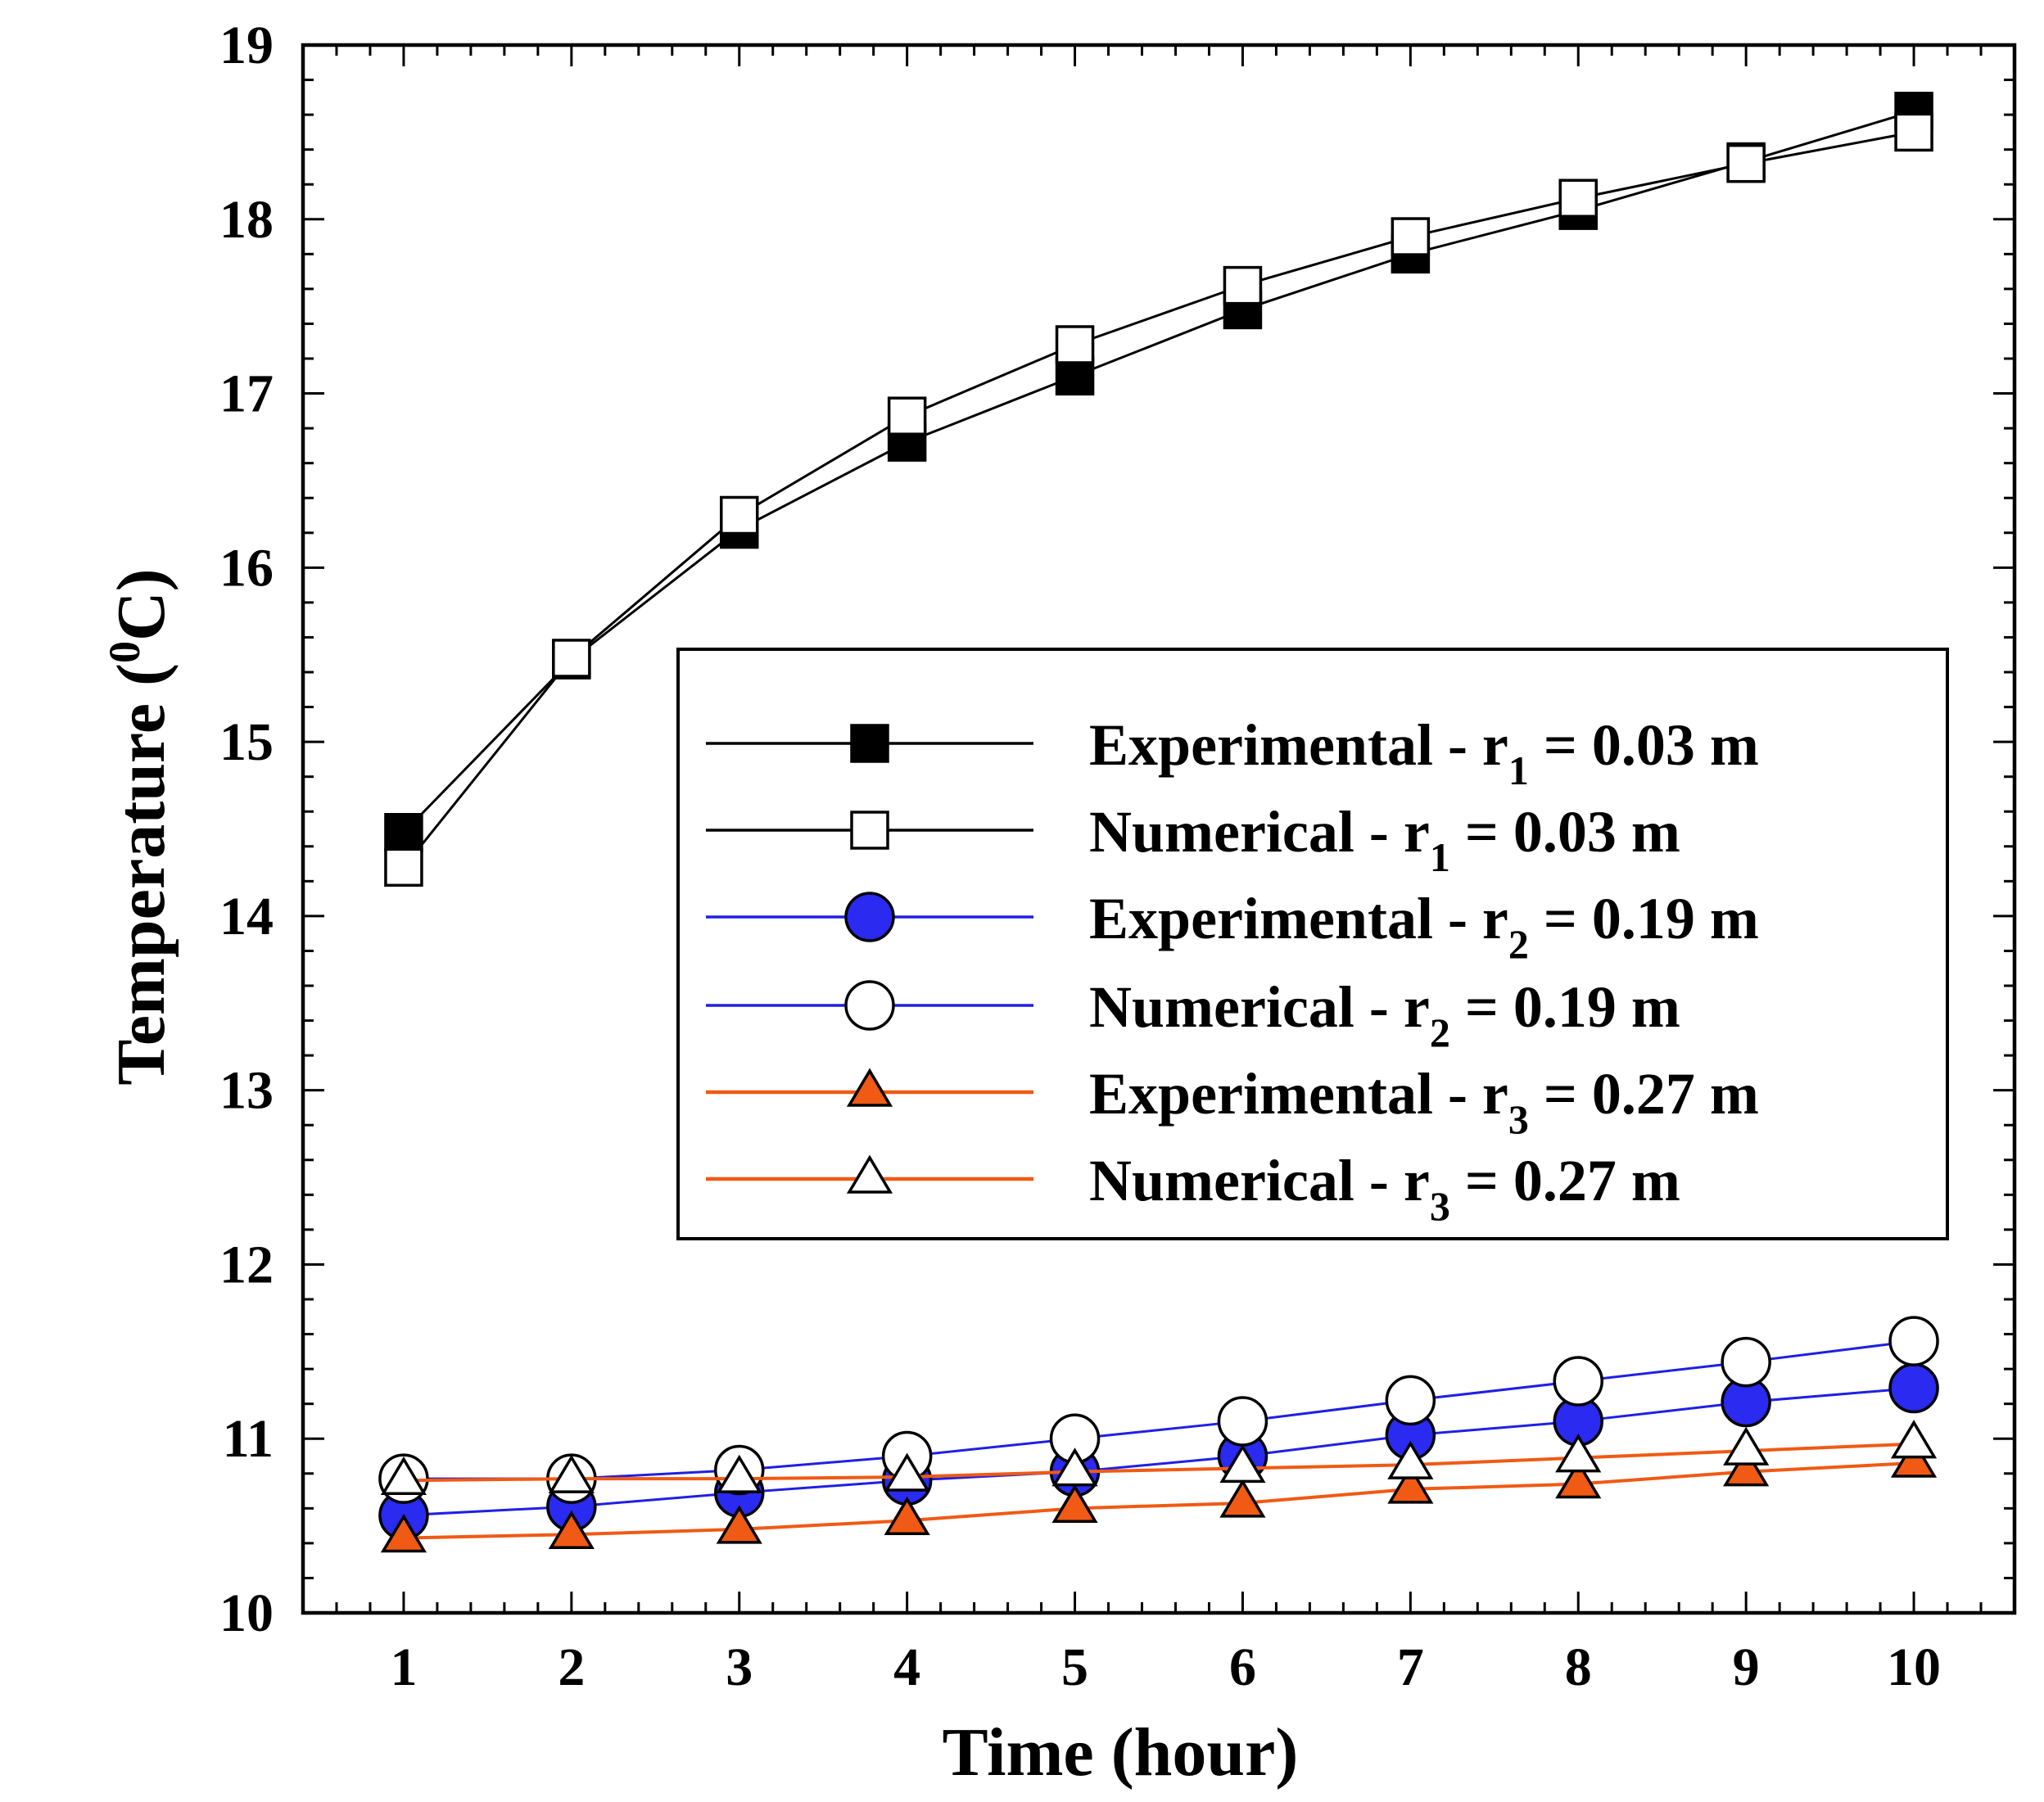 The width and height of the screenshot is (2044, 1802). Describe the element at coordinates (906, 1667) in the screenshot. I see `x-tick-label: 4` at that location.